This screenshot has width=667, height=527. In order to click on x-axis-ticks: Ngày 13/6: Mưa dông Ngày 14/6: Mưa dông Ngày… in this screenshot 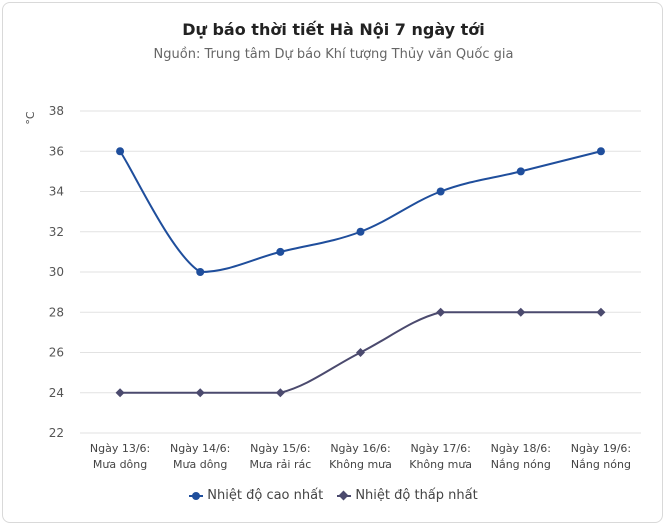, I will do `click(360, 456)`.